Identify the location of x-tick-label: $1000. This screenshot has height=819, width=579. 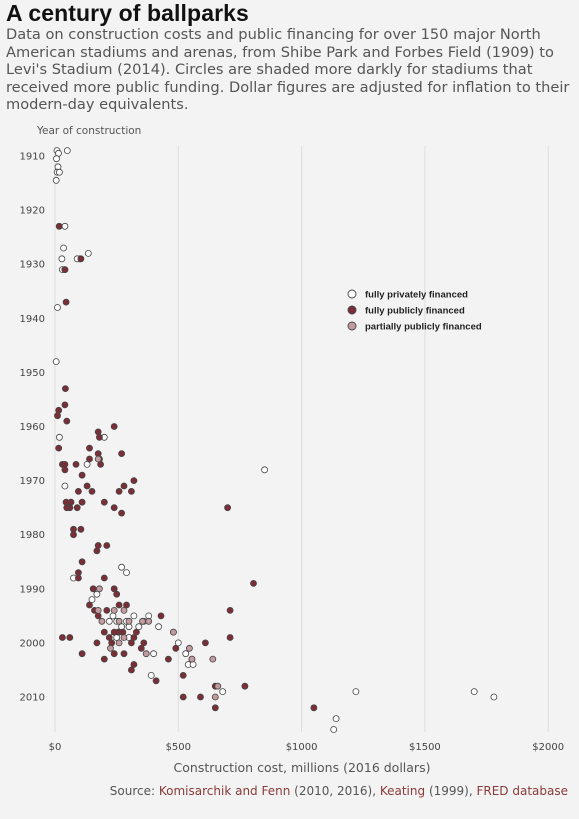
(302, 747).